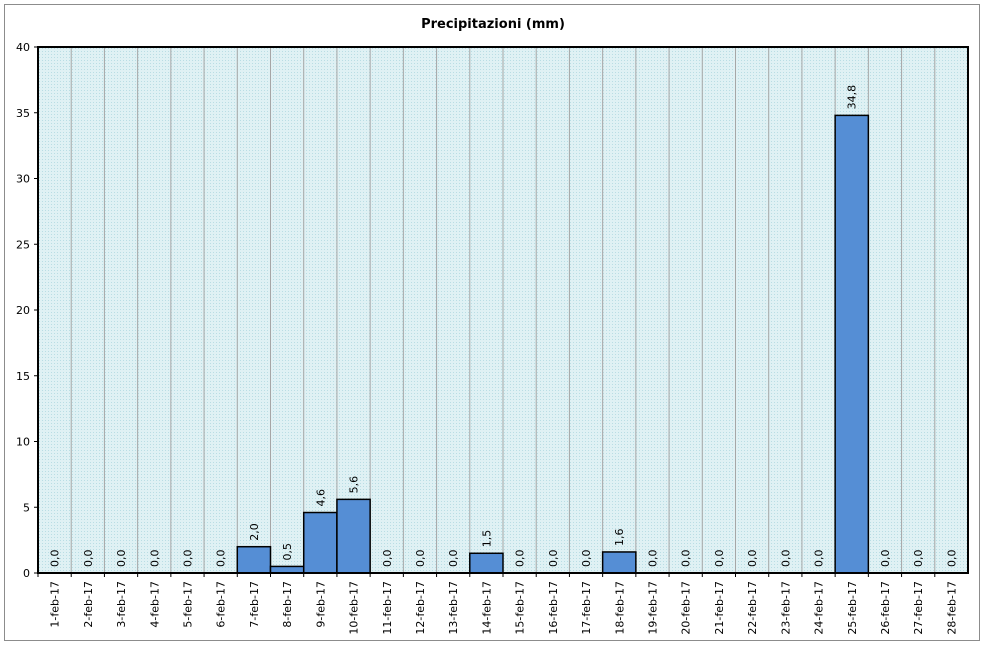 The image size is (986, 647). I want to click on x-tick-label: 20-feb-17, so click(686, 608).